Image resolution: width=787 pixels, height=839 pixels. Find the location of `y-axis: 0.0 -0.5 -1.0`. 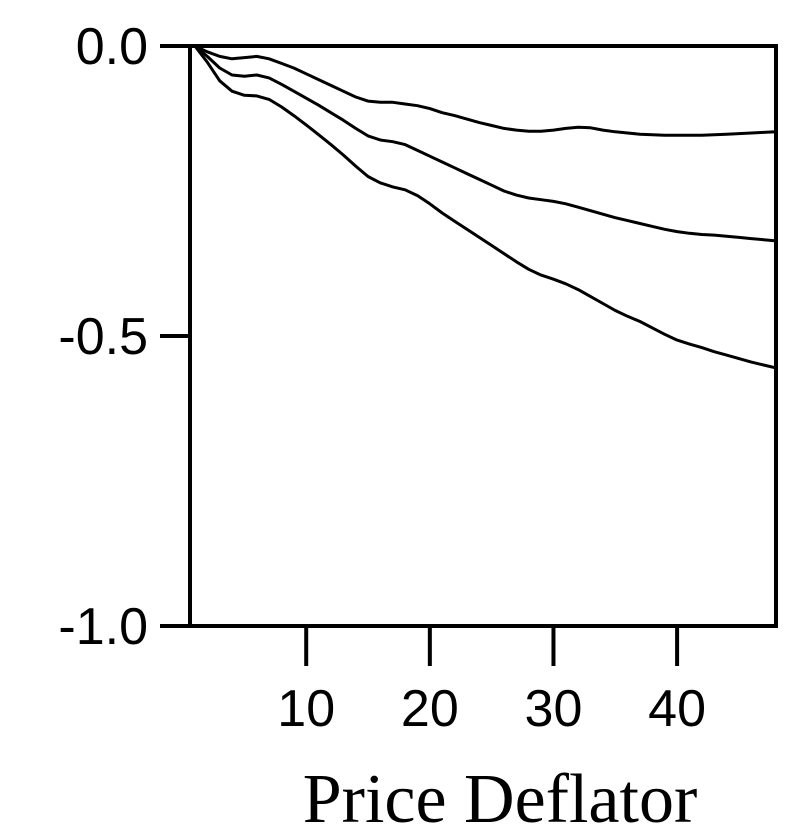

y-axis: 0.0 -0.5 -1.0 is located at coordinates (124, 337).